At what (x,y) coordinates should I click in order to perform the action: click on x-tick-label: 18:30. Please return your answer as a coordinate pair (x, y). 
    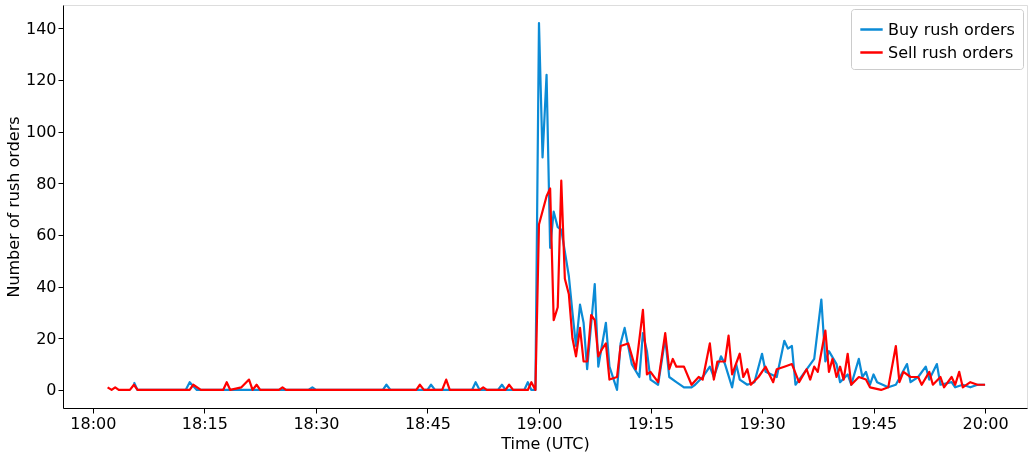
    Looking at the image, I should click on (316, 423).